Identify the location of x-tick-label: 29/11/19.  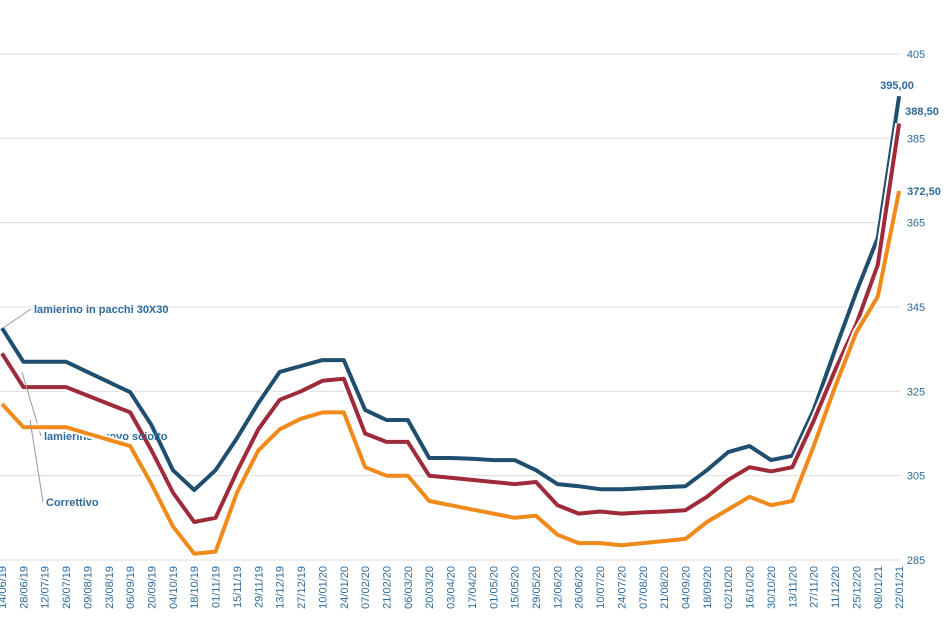
(259, 587).